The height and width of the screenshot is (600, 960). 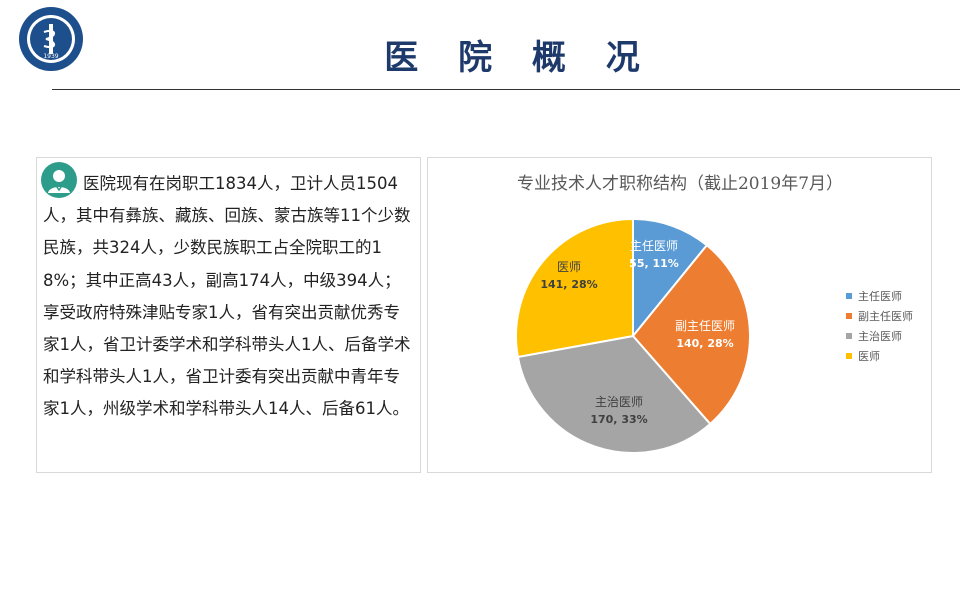 I want to click on legend-label: 主治医师, so click(x=880, y=336).